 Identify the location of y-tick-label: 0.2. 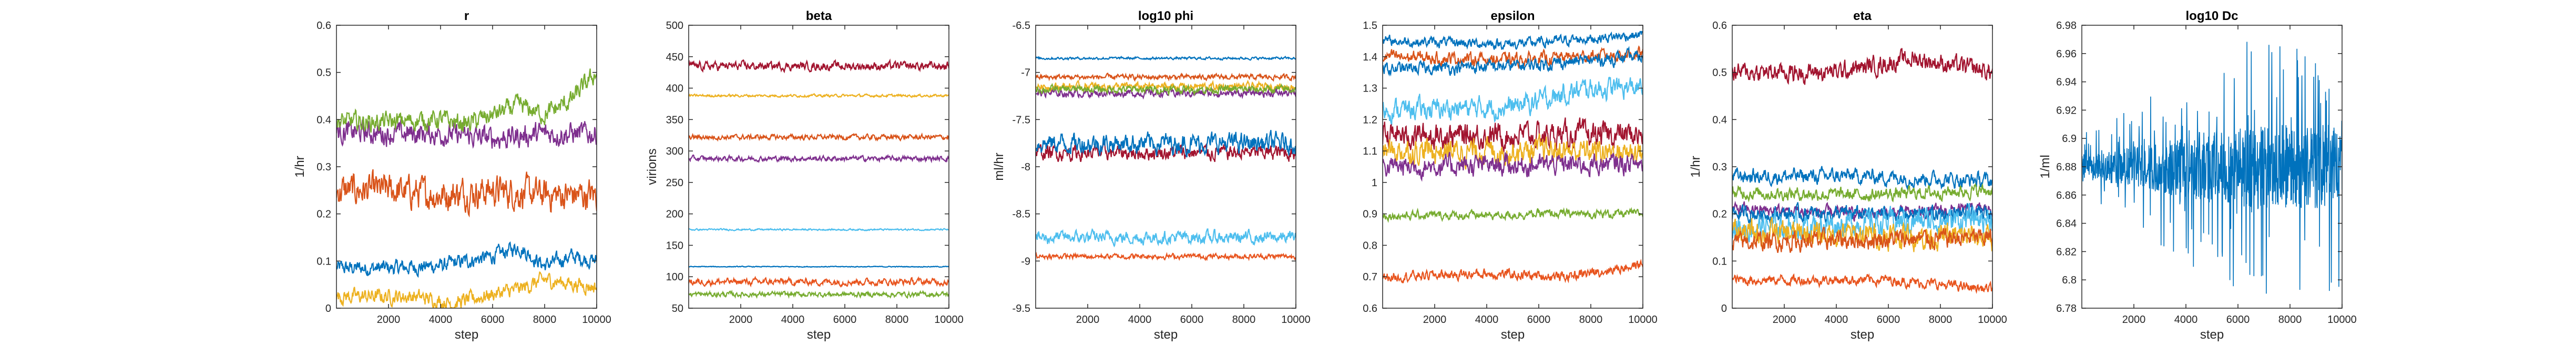
(323, 214).